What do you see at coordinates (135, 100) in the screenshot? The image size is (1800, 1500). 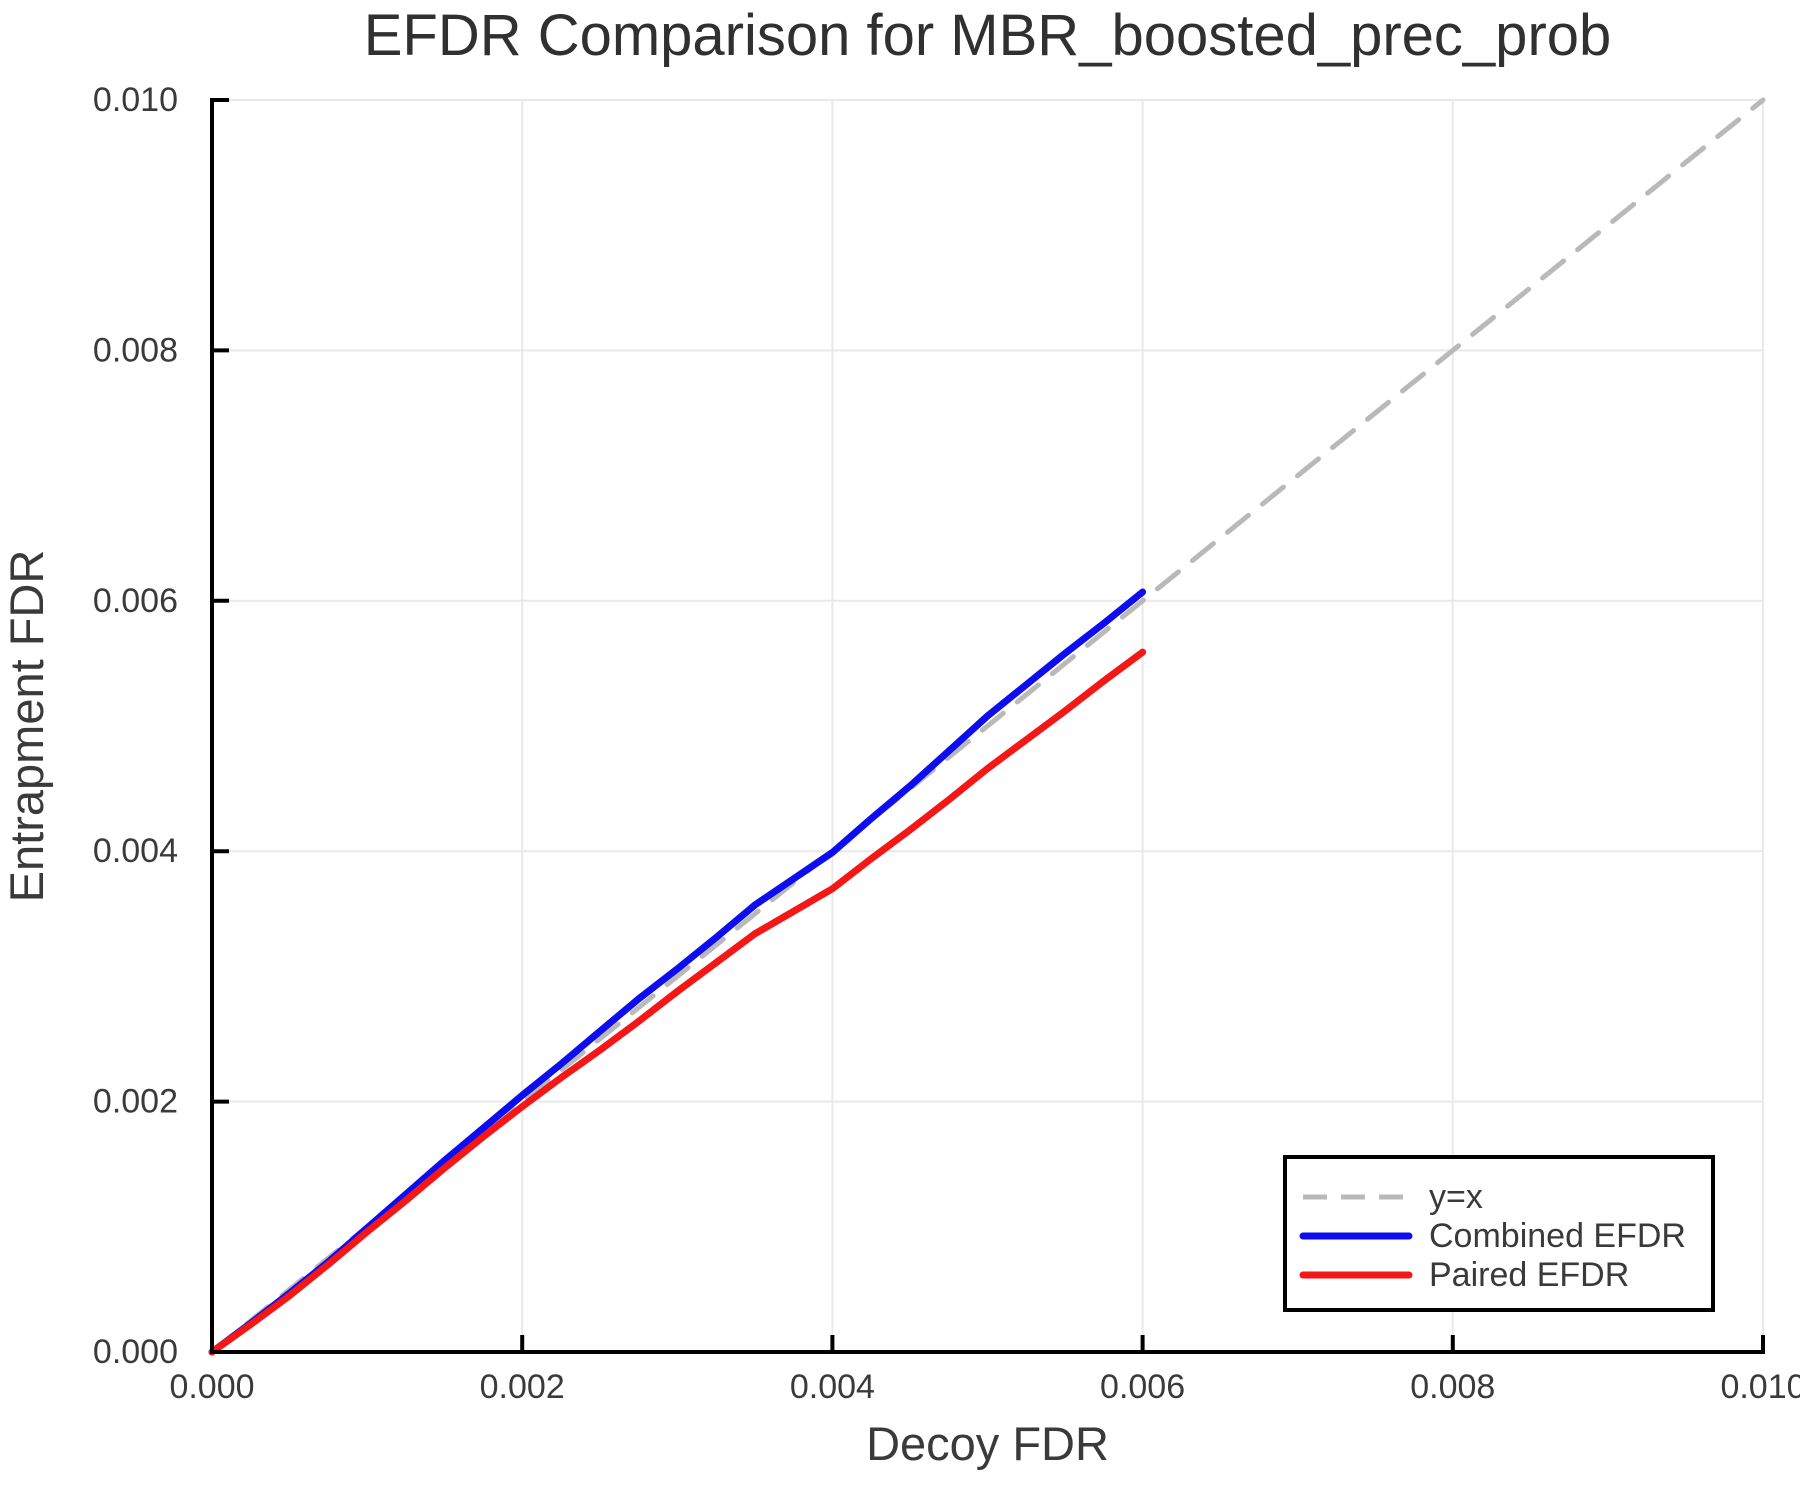 I see `y-tick-label: 0.010` at bounding box center [135, 100].